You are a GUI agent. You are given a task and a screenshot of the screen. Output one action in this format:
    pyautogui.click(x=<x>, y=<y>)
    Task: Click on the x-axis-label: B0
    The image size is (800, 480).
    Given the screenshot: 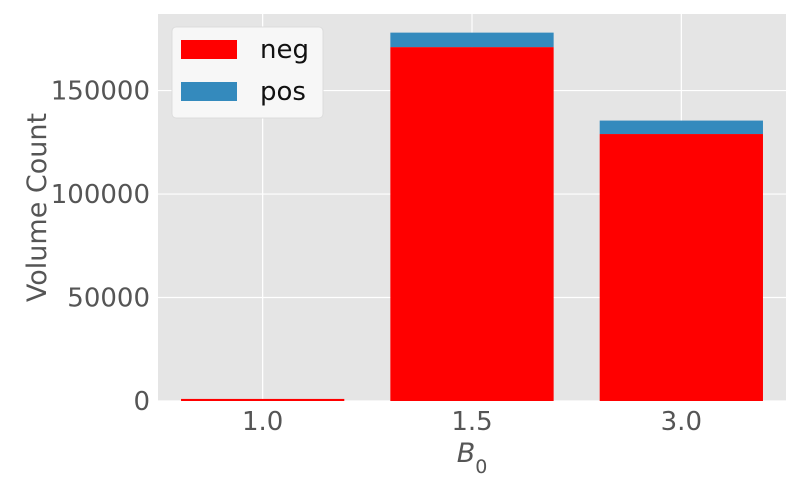 What is the action you would take?
    pyautogui.click(x=472, y=458)
    